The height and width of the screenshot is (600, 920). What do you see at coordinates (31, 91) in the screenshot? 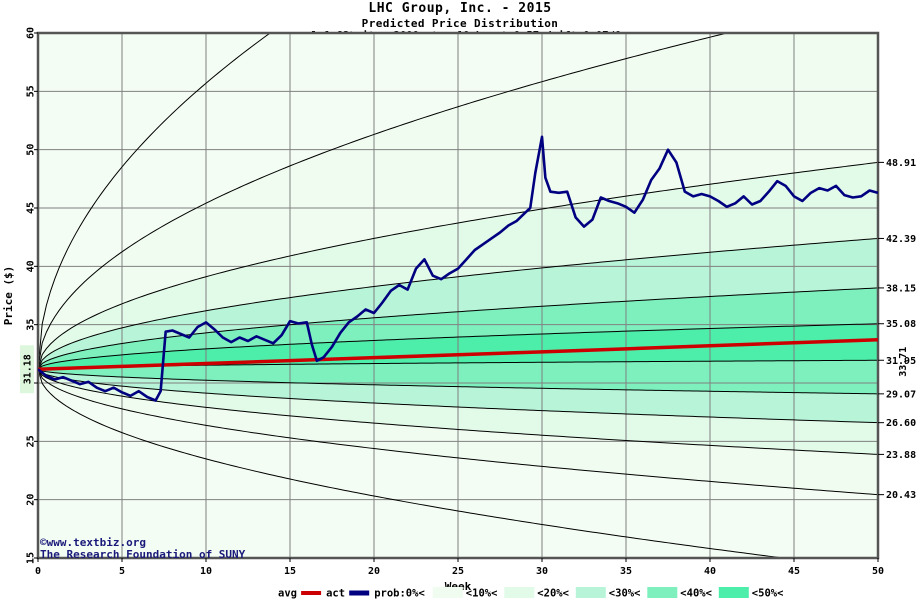
I see `y-tick-label: 55` at bounding box center [31, 91].